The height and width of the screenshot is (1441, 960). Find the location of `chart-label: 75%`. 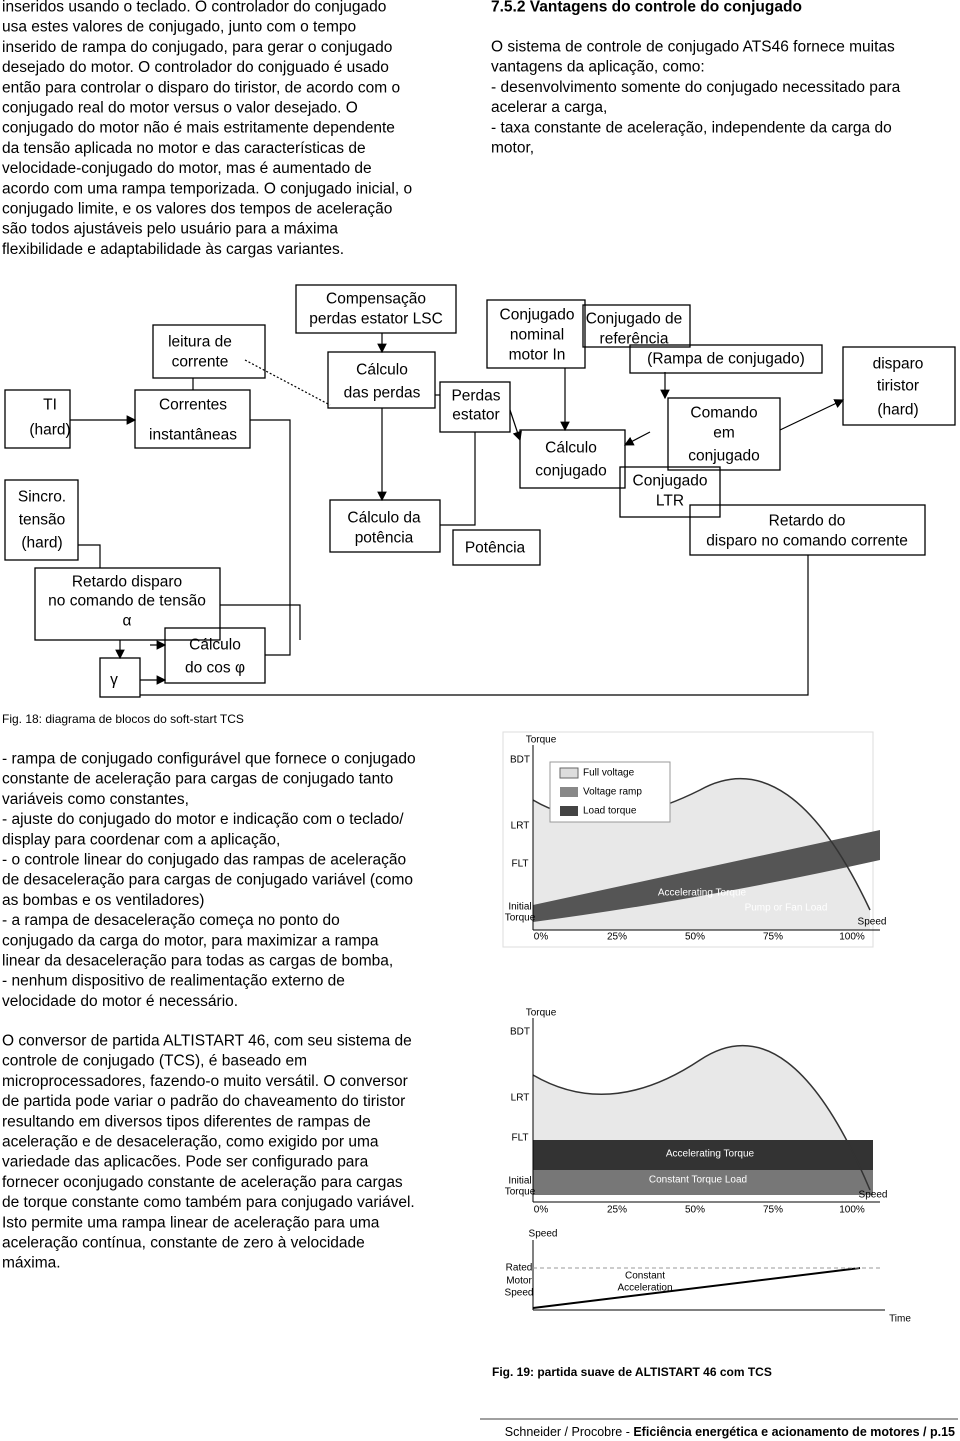

chart-label: 75% is located at coordinates (773, 1210).